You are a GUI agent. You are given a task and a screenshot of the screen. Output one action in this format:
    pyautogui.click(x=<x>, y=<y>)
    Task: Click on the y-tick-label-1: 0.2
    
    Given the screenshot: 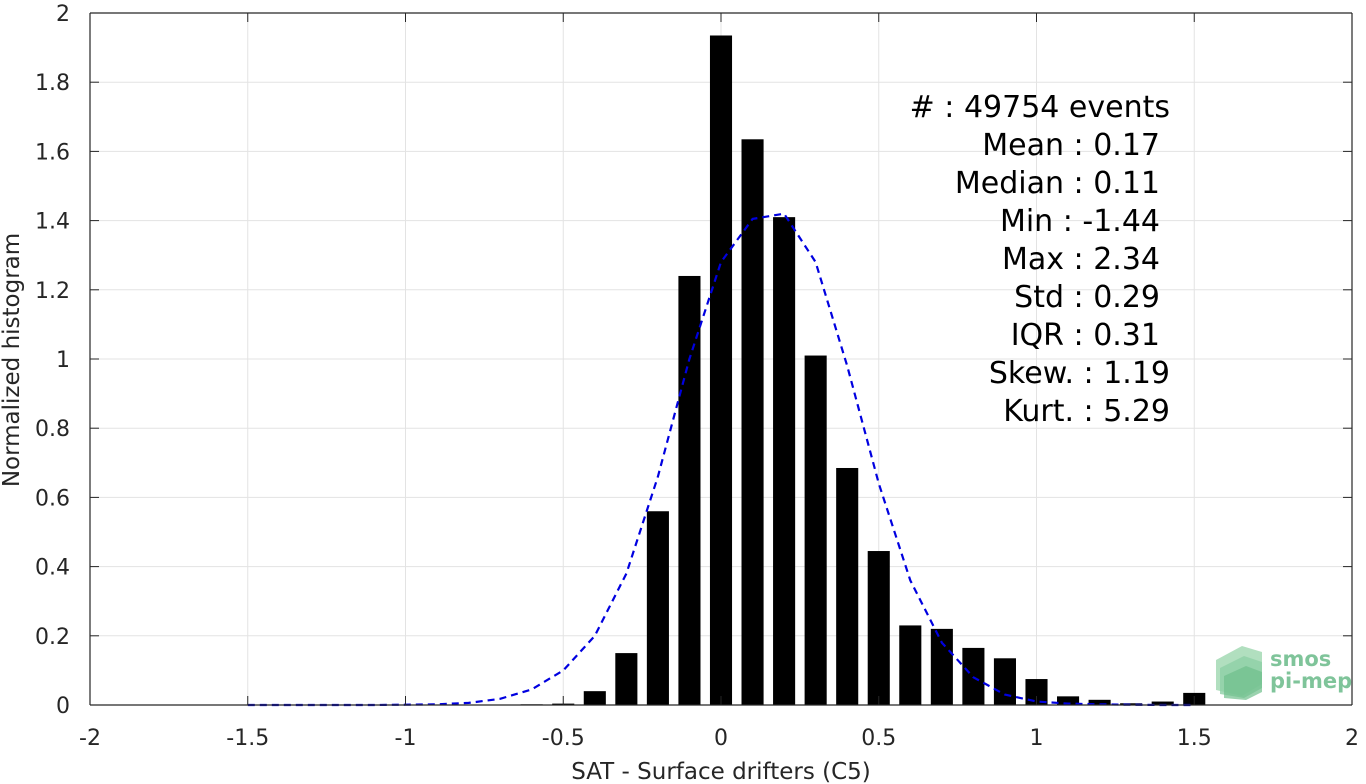 What is the action you would take?
    pyautogui.click(x=52, y=637)
    